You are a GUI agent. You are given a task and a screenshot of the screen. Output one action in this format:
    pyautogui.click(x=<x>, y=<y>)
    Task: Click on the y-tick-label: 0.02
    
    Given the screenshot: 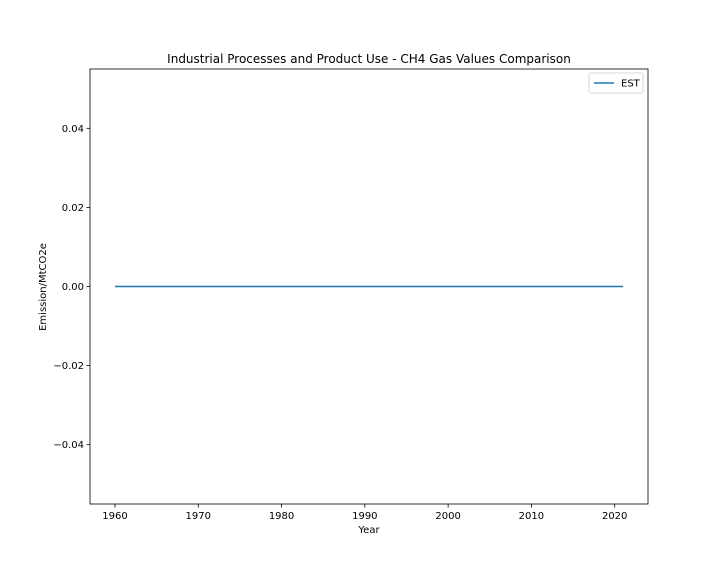 What is the action you would take?
    pyautogui.click(x=73, y=208)
    